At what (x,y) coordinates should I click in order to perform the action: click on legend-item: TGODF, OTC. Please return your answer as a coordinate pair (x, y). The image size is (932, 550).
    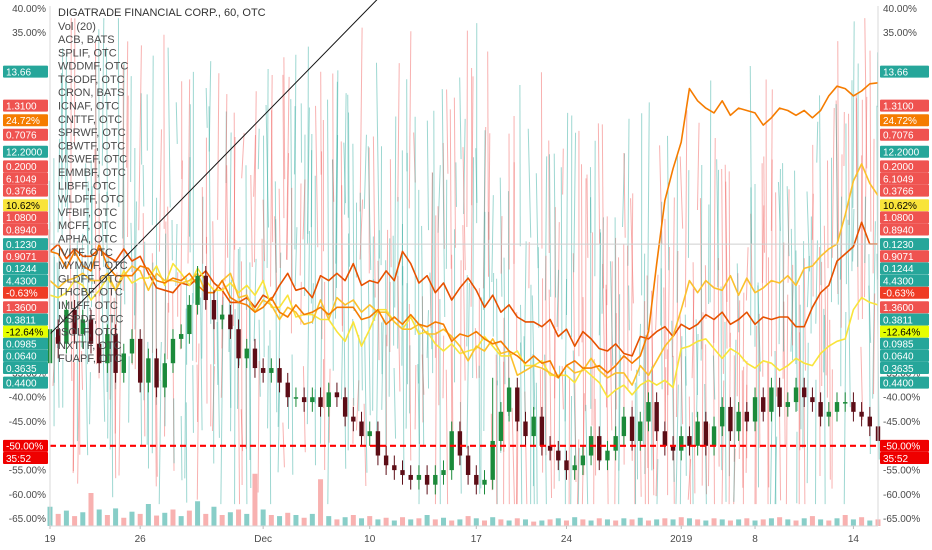
    Looking at the image, I should click on (91, 80).